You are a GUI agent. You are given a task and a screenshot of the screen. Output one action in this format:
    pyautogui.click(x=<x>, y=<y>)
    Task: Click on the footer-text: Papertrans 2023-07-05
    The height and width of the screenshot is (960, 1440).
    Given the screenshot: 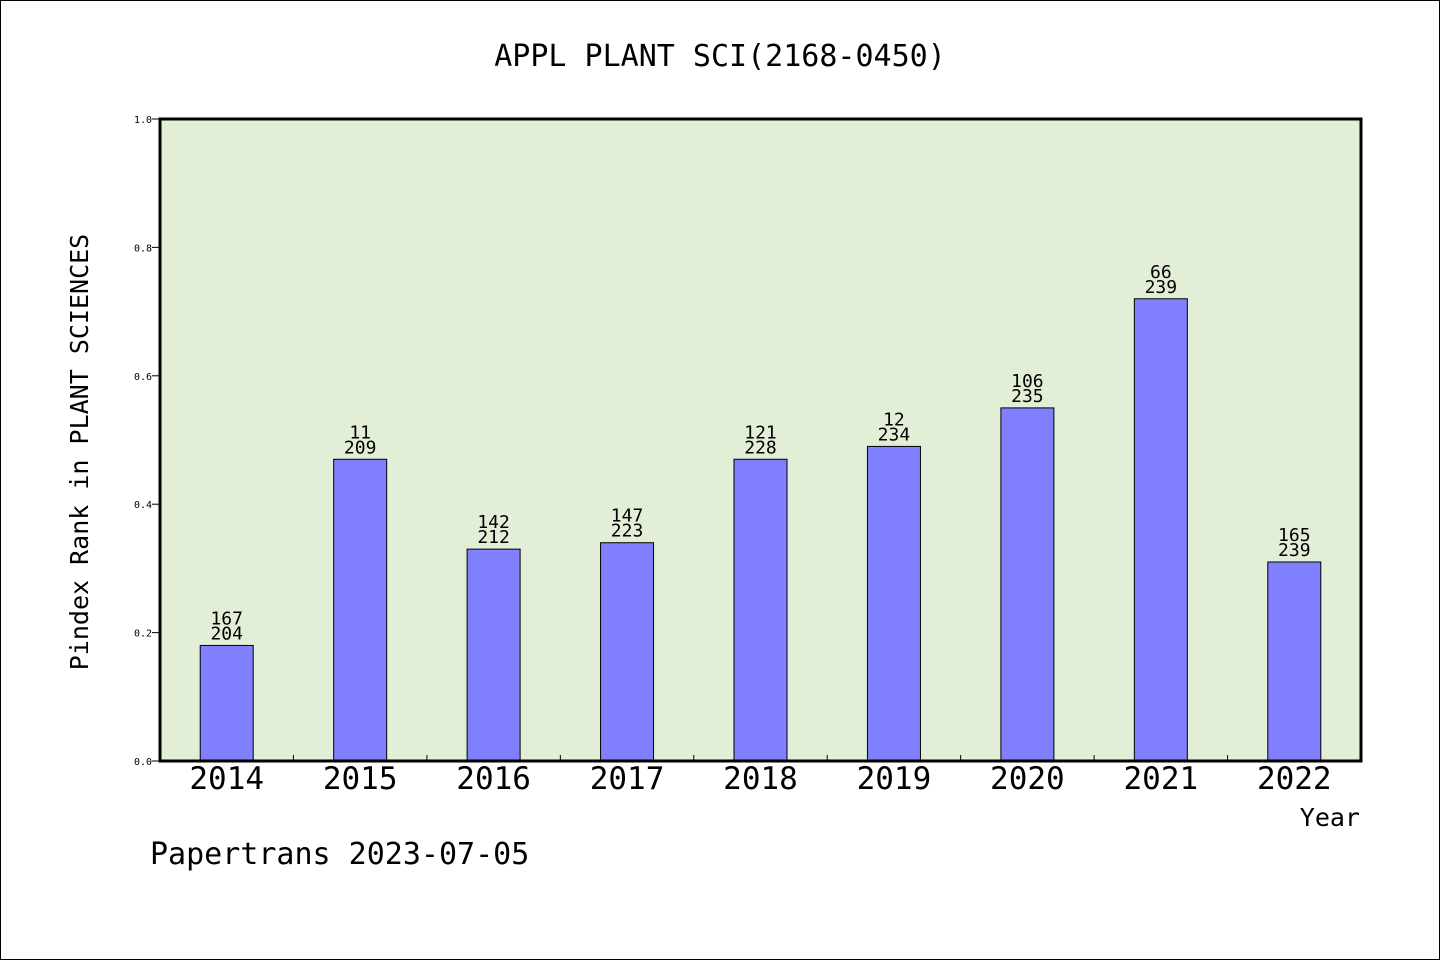 What is the action you would take?
    pyautogui.click(x=339, y=854)
    